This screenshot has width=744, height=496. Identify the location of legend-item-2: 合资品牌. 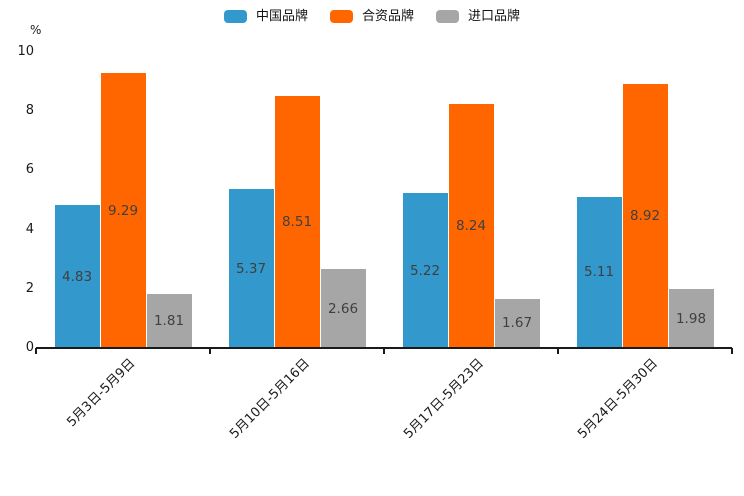
(371, 16).